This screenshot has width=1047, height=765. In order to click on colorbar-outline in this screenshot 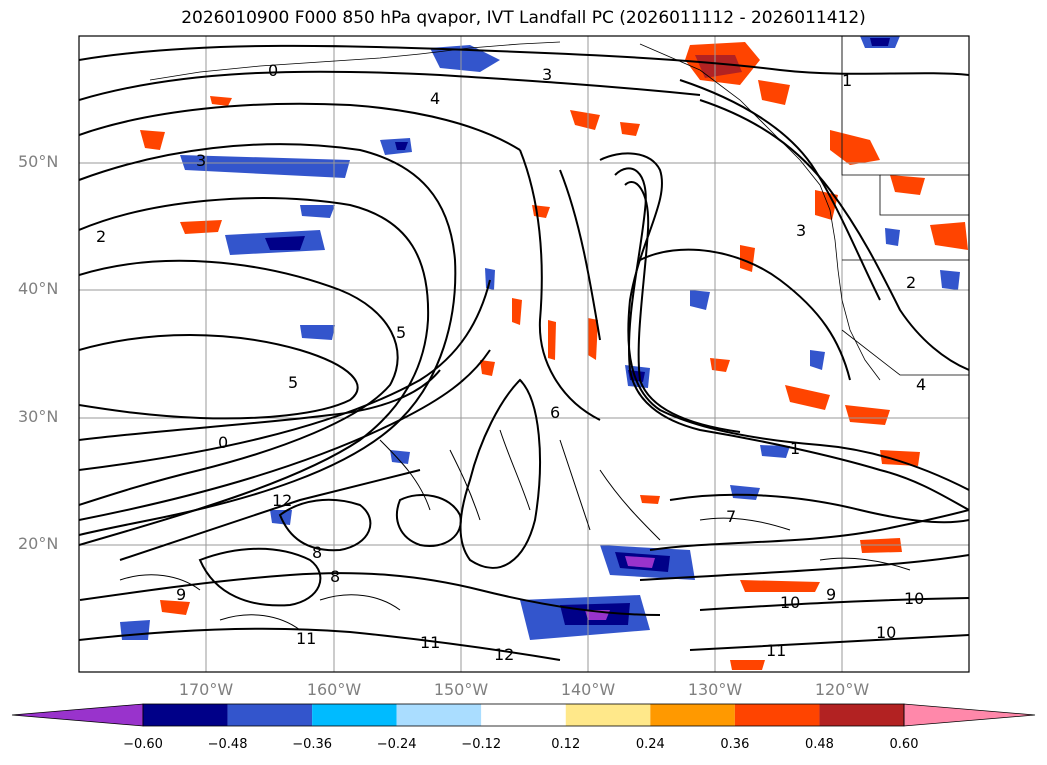, I will do `click(523, 715)`.